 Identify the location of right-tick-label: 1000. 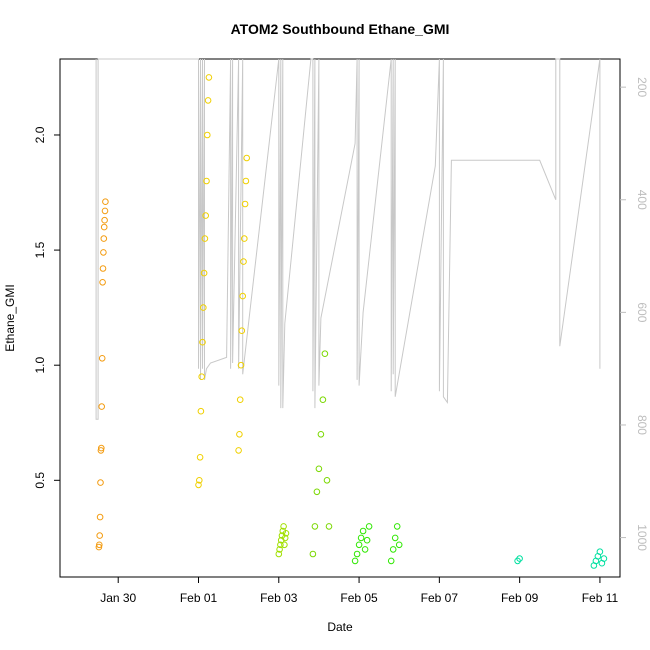
(642, 537).